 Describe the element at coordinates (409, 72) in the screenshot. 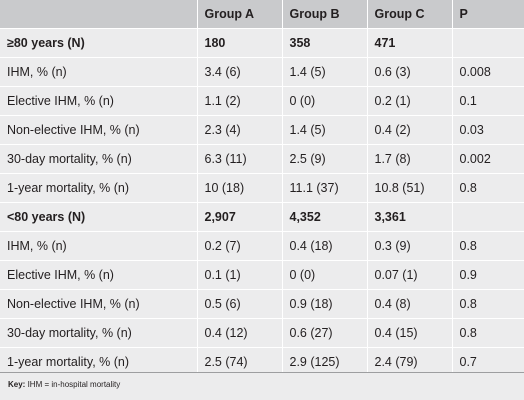

I see `group-c-cell: 0.6 (3)` at that location.